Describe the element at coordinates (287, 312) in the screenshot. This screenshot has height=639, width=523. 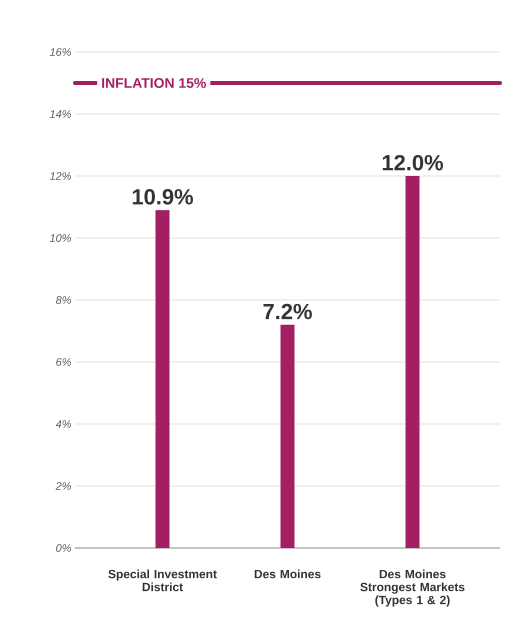
I see `data-label: 7.2%` at that location.